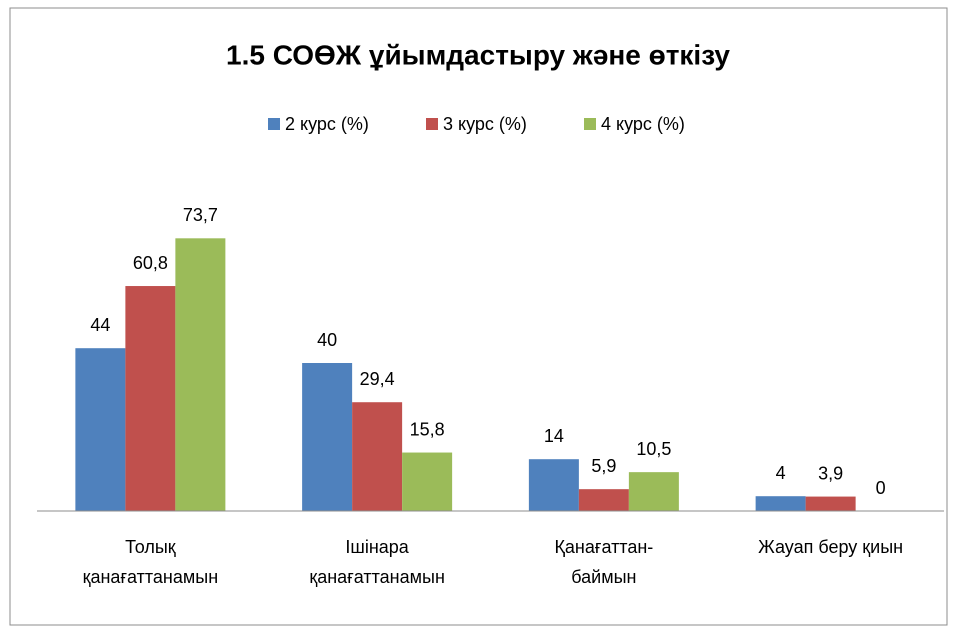 The width and height of the screenshot is (957, 634). What do you see at coordinates (150, 263) in the screenshot?
I see `data-label: 60,8` at bounding box center [150, 263].